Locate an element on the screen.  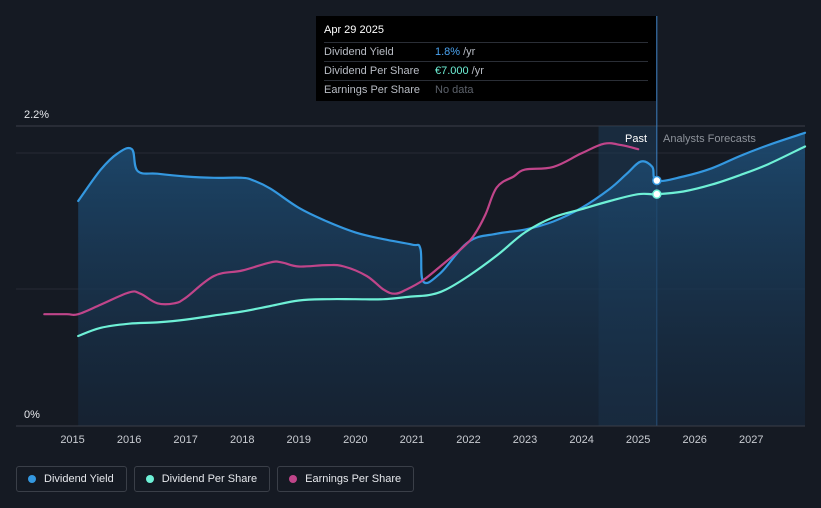
legend-item-dividend-per-share: Dividend Per Share is located at coordinates (202, 479).